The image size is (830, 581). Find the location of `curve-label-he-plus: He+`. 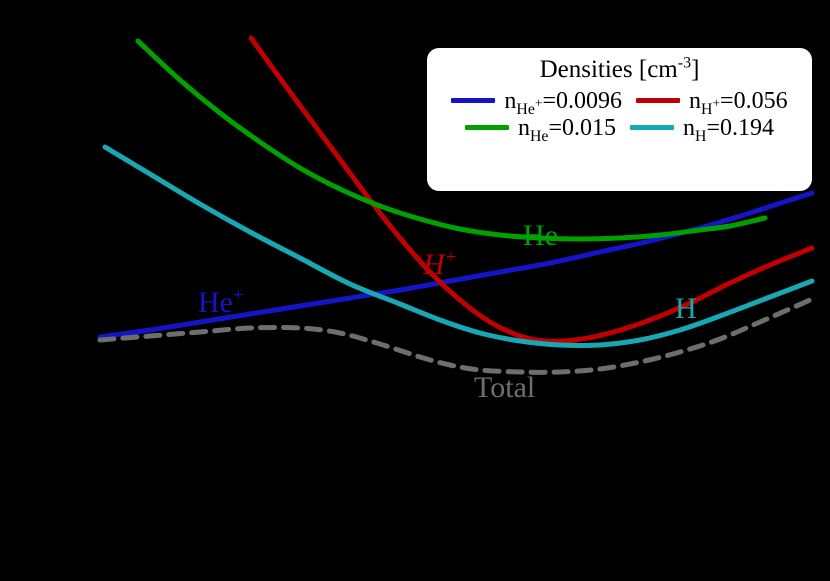

curve-label-he-plus: He+ is located at coordinates (221, 302).